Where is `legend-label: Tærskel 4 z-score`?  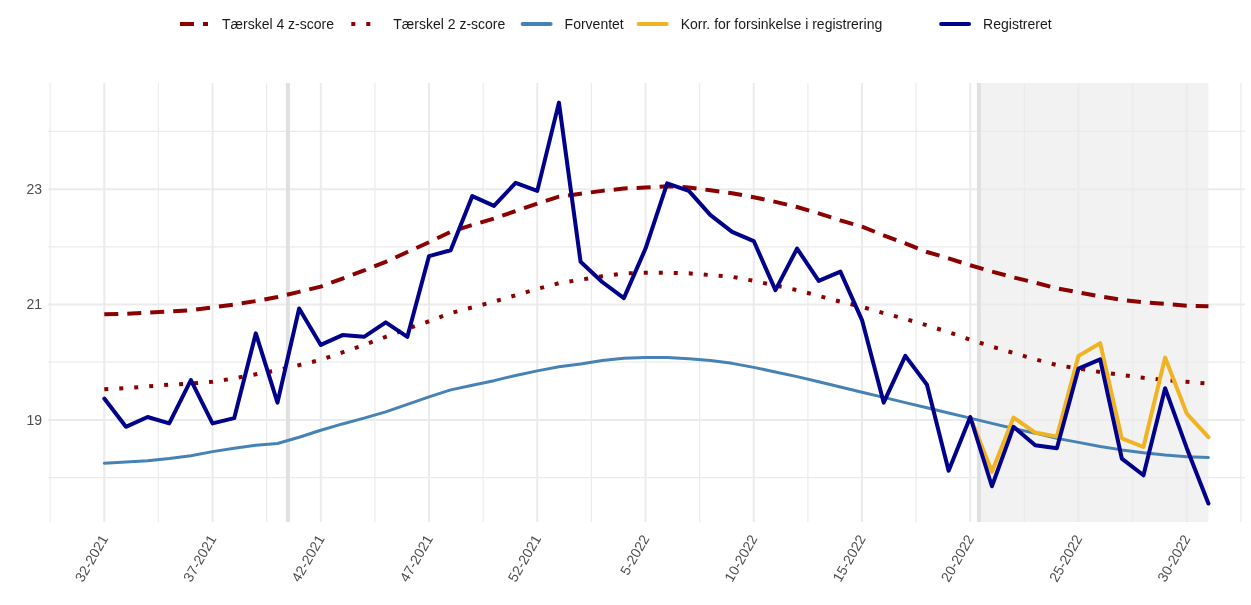
legend-label: Tærskel 4 z-score is located at coordinates (278, 23).